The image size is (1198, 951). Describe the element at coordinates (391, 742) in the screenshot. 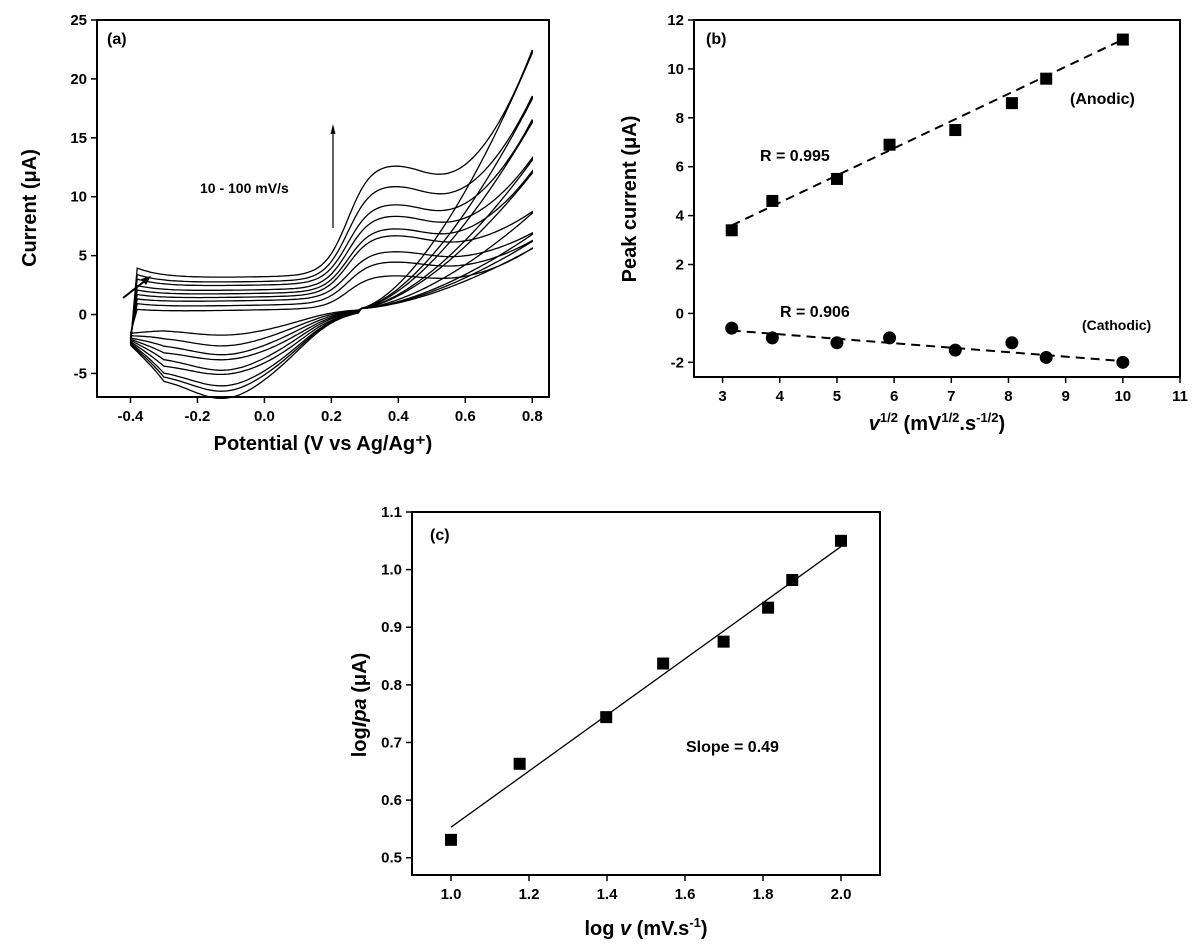

I see `chart-c-ytick-label: 0.7` at that location.